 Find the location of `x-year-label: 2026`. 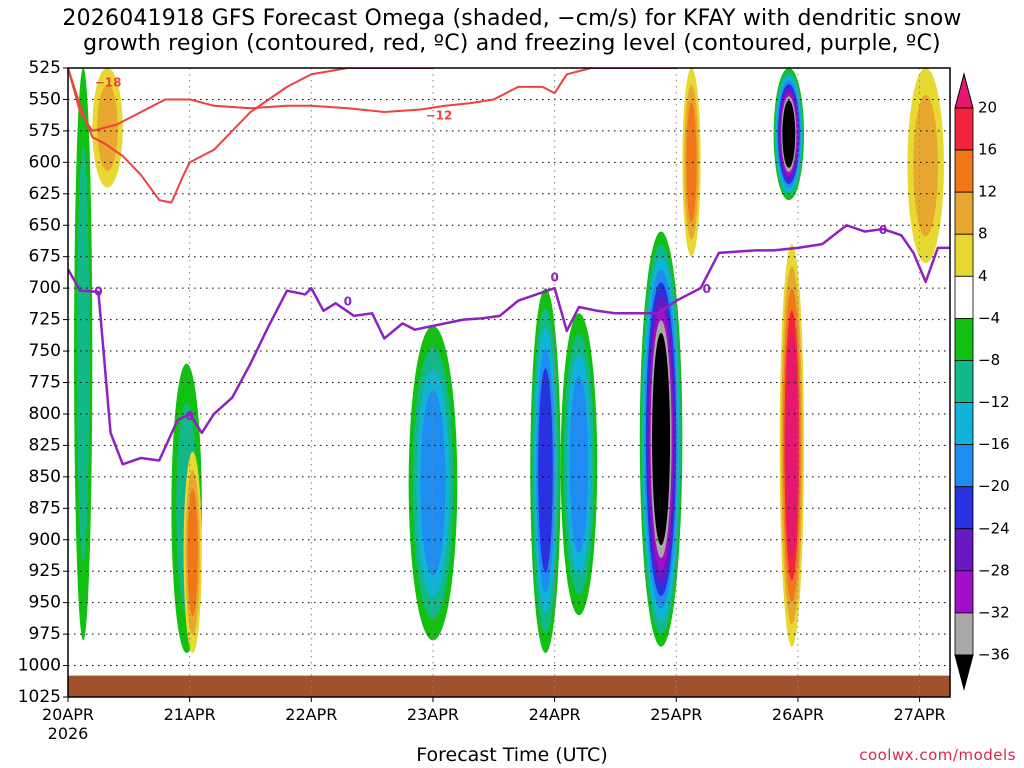

x-year-label: 2026 is located at coordinates (68, 733).